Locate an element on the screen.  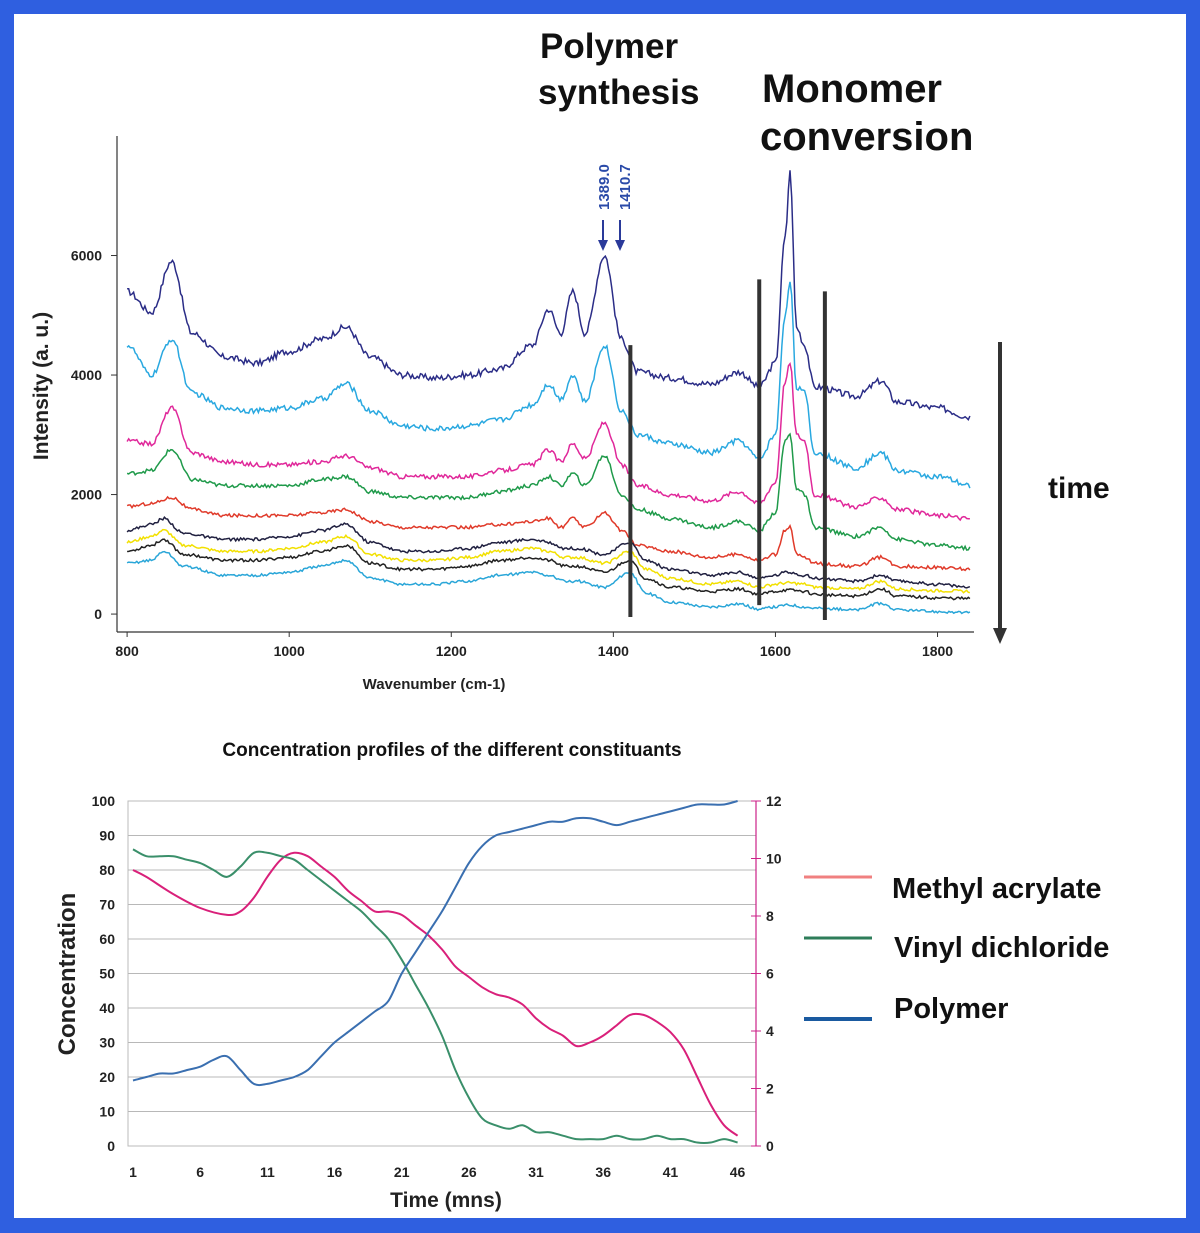
concentration-x-ticks: 1 6 11 16 21 26 31 36 41 46 is located at coordinates (437, 1172).